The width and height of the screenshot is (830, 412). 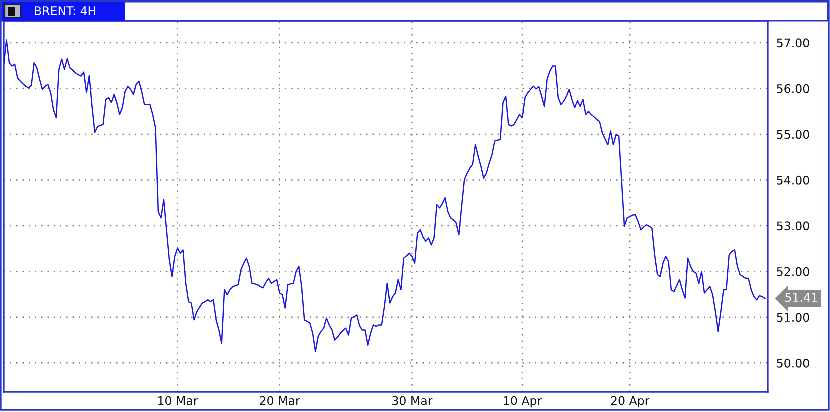 What do you see at coordinates (793, 317) in the screenshot?
I see `y-tick-label: 51.00` at bounding box center [793, 317].